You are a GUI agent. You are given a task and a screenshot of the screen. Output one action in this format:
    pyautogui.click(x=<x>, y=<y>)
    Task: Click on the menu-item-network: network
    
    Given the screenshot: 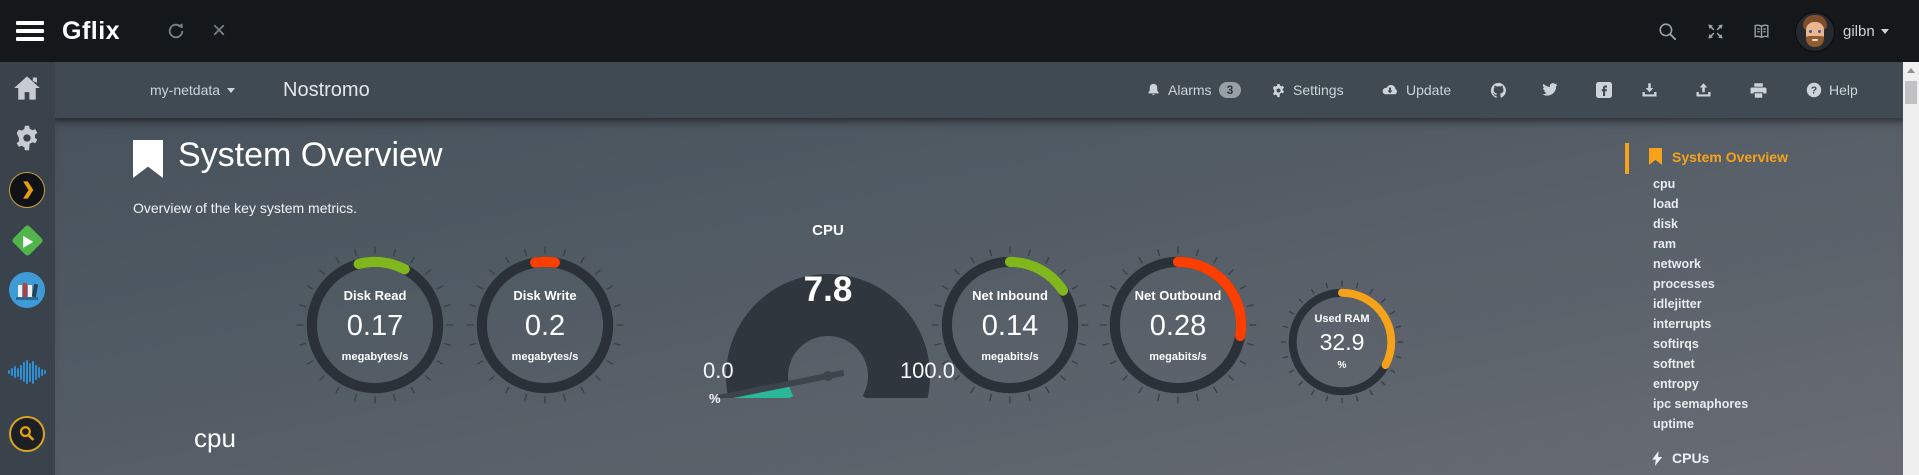 What is the action you would take?
    pyautogui.click(x=1677, y=264)
    